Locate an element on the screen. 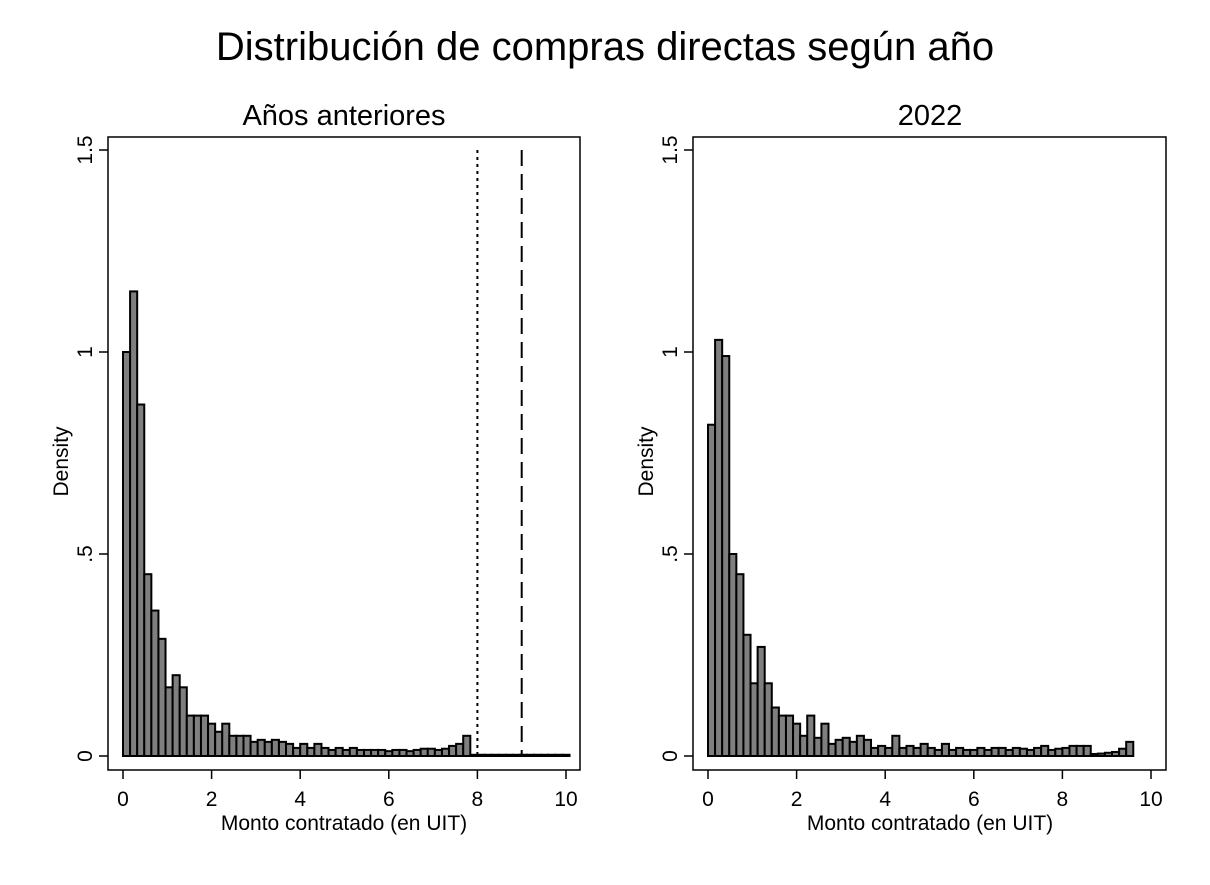 This screenshot has height=885, width=1210. x-tick-label: 6 is located at coordinates (974, 799).